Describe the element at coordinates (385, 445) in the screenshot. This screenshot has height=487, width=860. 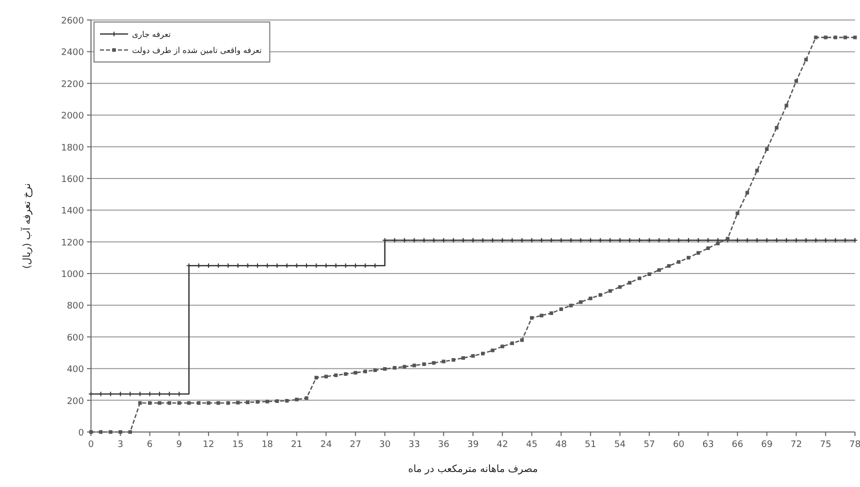
I see `x-tick-label: 30` at that location.